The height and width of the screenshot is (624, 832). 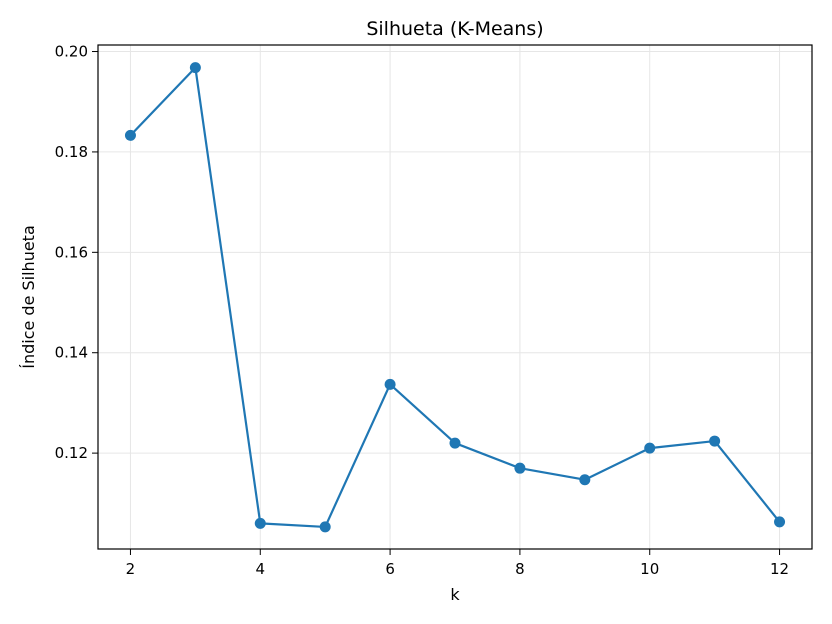 I want to click on y-tick-label: 0.20, so click(x=71, y=52).